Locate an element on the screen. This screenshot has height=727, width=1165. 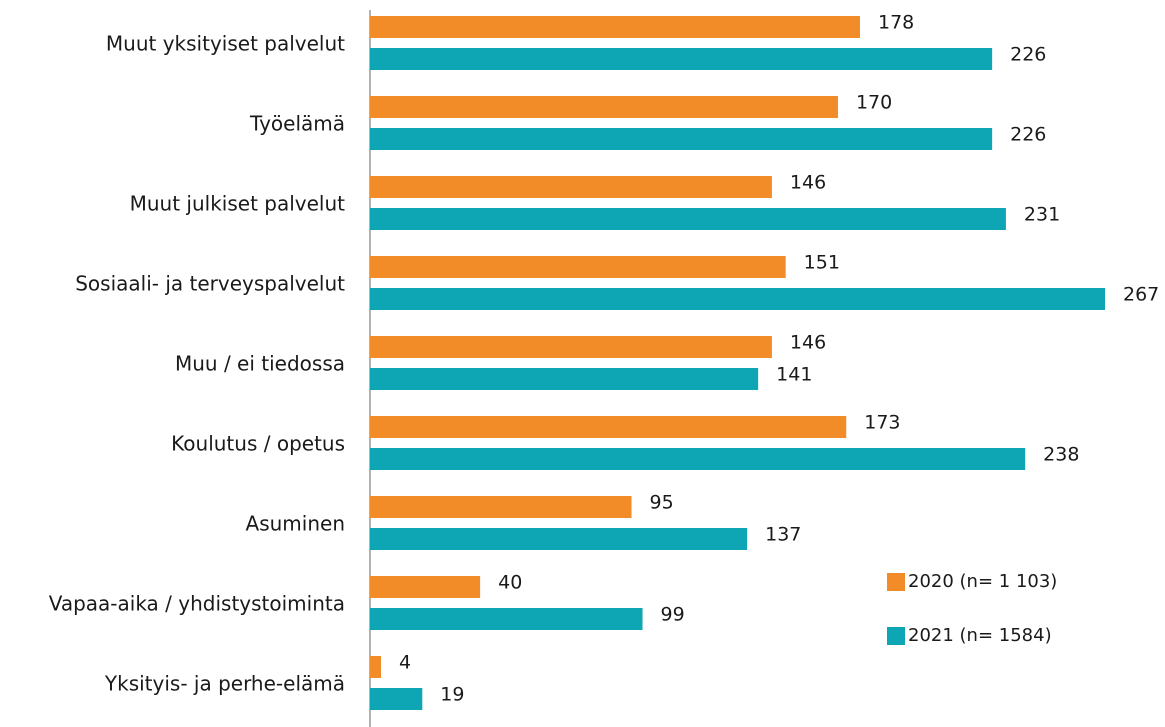
data-label: 137 is located at coordinates (783, 535).